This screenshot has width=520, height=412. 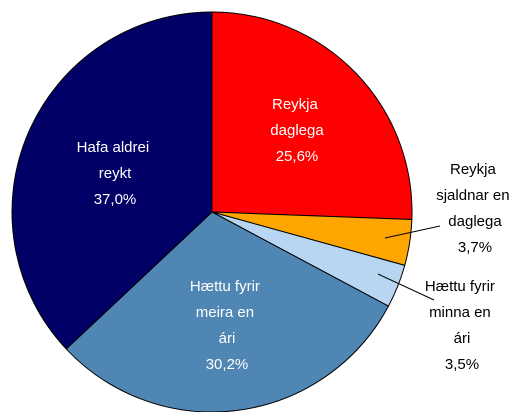 I want to click on value-label: 3,5%, so click(x=462, y=364).